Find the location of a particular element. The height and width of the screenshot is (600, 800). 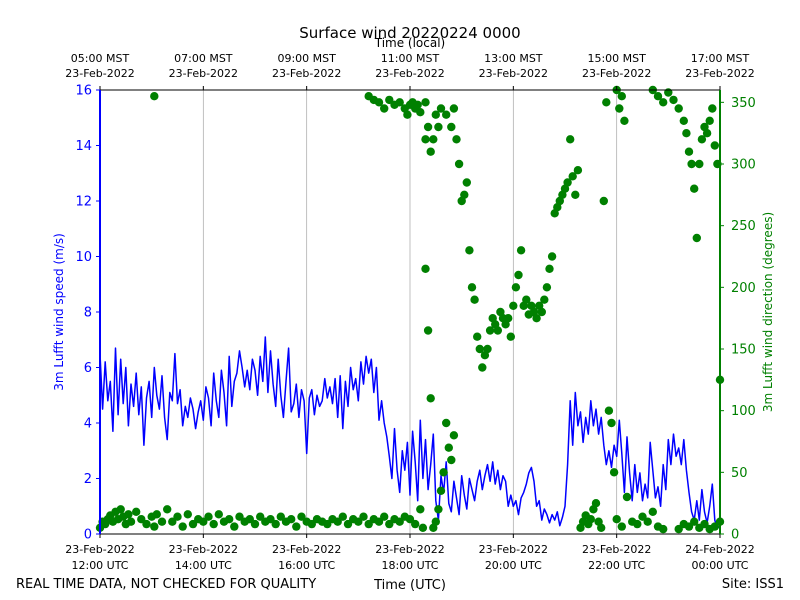

right-tick-label: 100 is located at coordinates (743, 411).